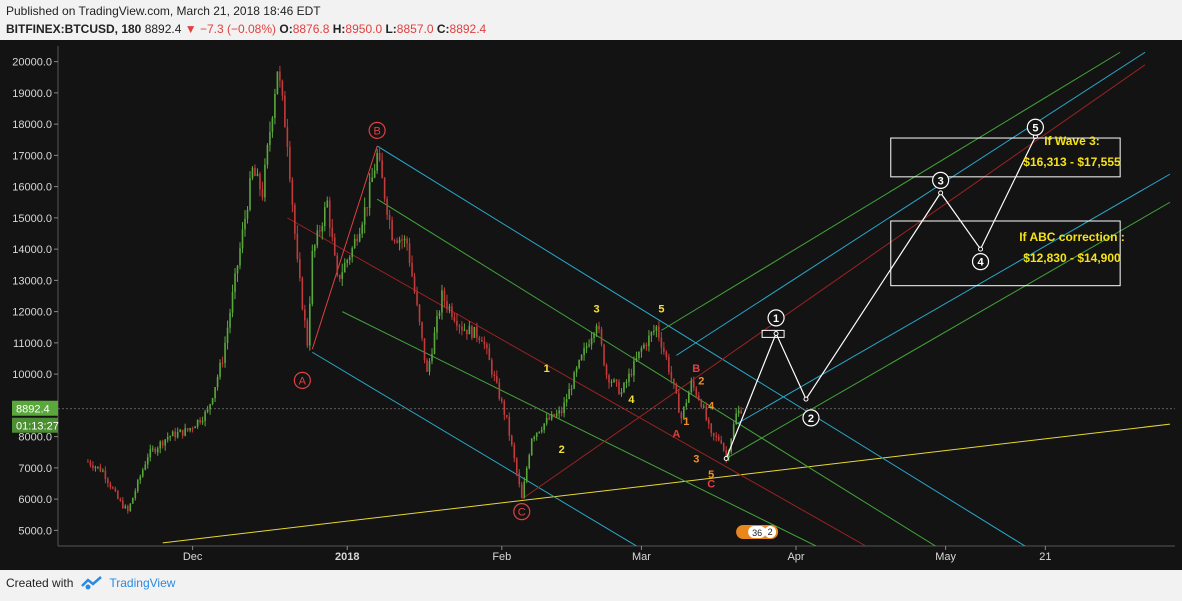 This screenshot has width=1182, height=601. Describe the element at coordinates (32, 63) in the screenshot. I see `y-tick-label: 20000.0` at that location.